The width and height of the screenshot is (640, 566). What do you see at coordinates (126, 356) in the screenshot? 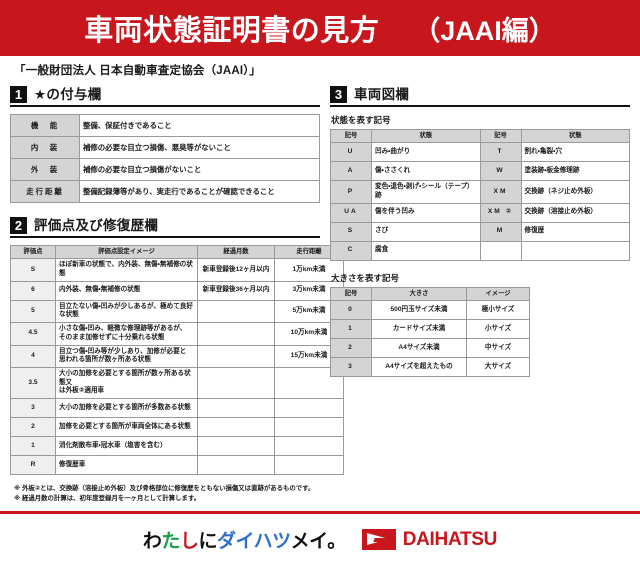
I see `rating-image: 目立つ傷・凹み等が少しあり、加修が必要と 思われる箇所が数ヶ所ある状態` at bounding box center [126, 356].